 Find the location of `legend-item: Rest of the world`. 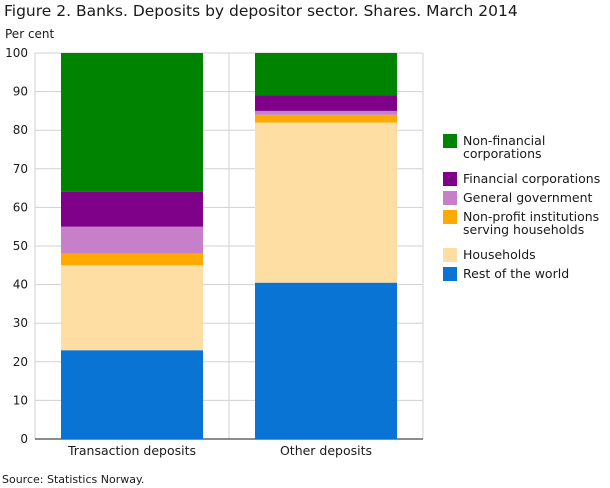

legend-item: Rest of the world is located at coordinates (506, 273).